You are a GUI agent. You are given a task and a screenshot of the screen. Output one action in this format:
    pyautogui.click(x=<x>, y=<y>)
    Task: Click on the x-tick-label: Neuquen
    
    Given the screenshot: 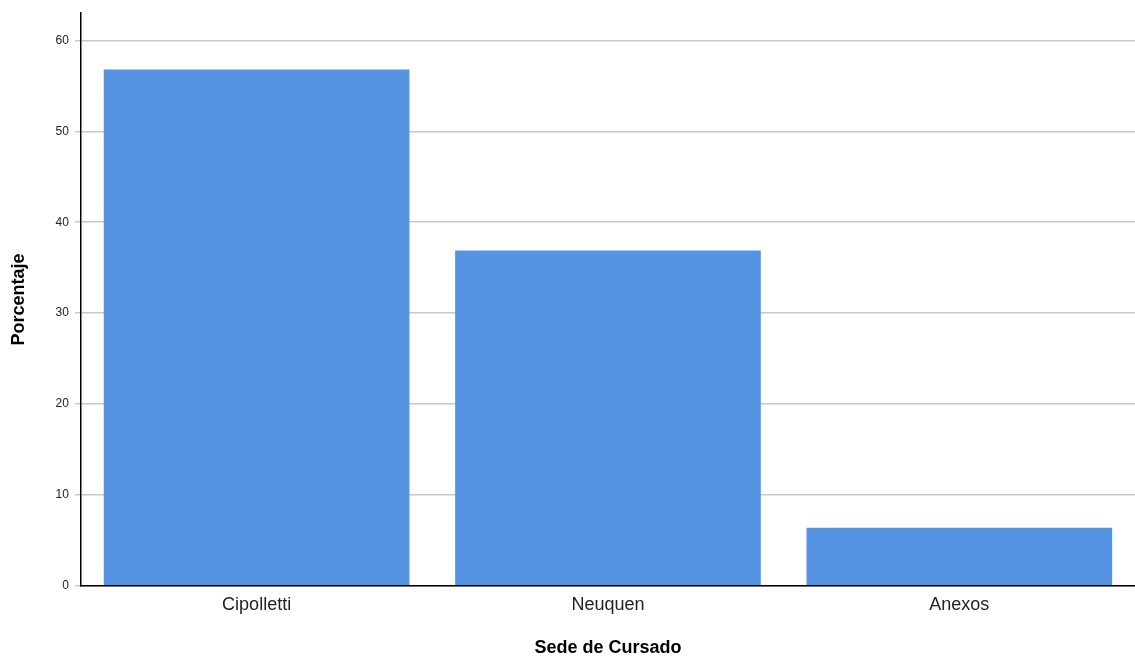 What is the action you would take?
    pyautogui.click(x=608, y=603)
    